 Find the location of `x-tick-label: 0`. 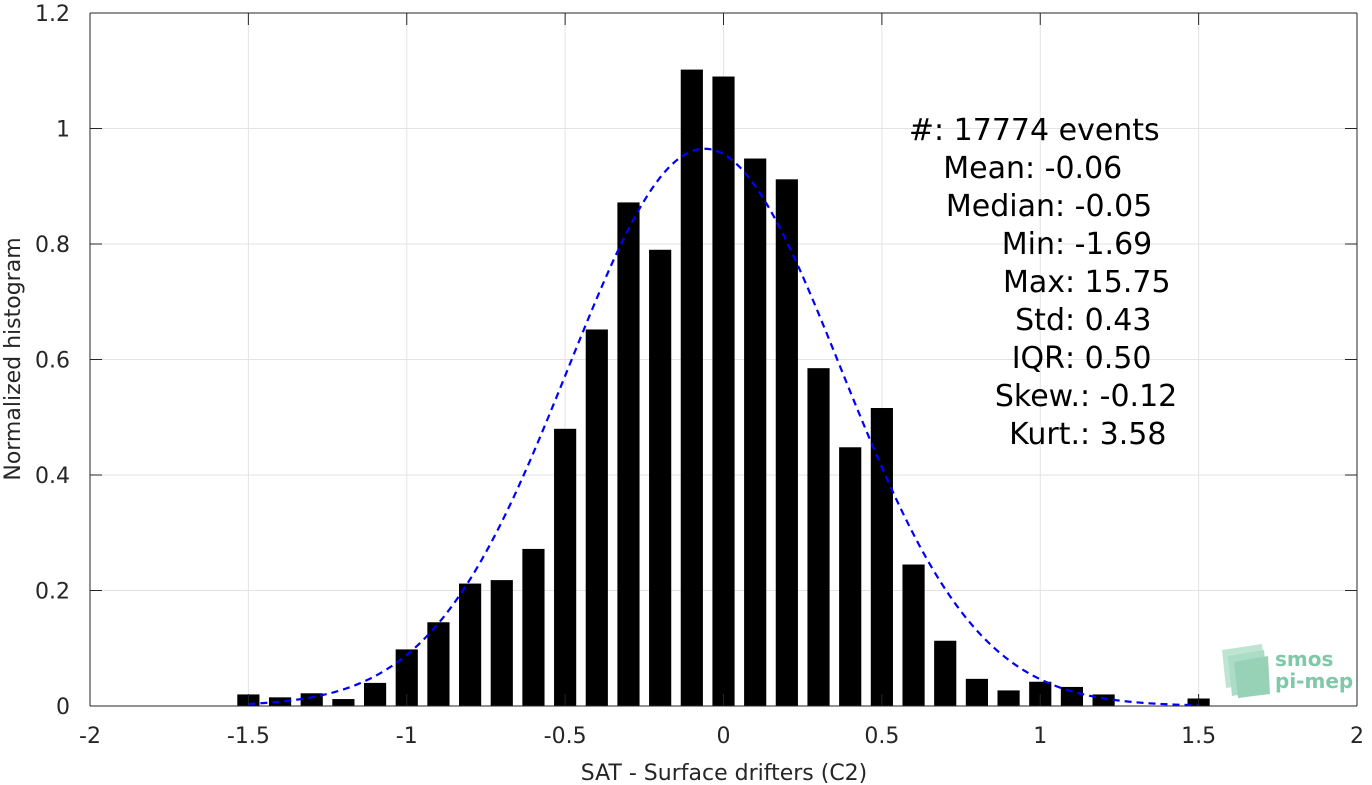

x-tick-label: 0 is located at coordinates (724, 736).